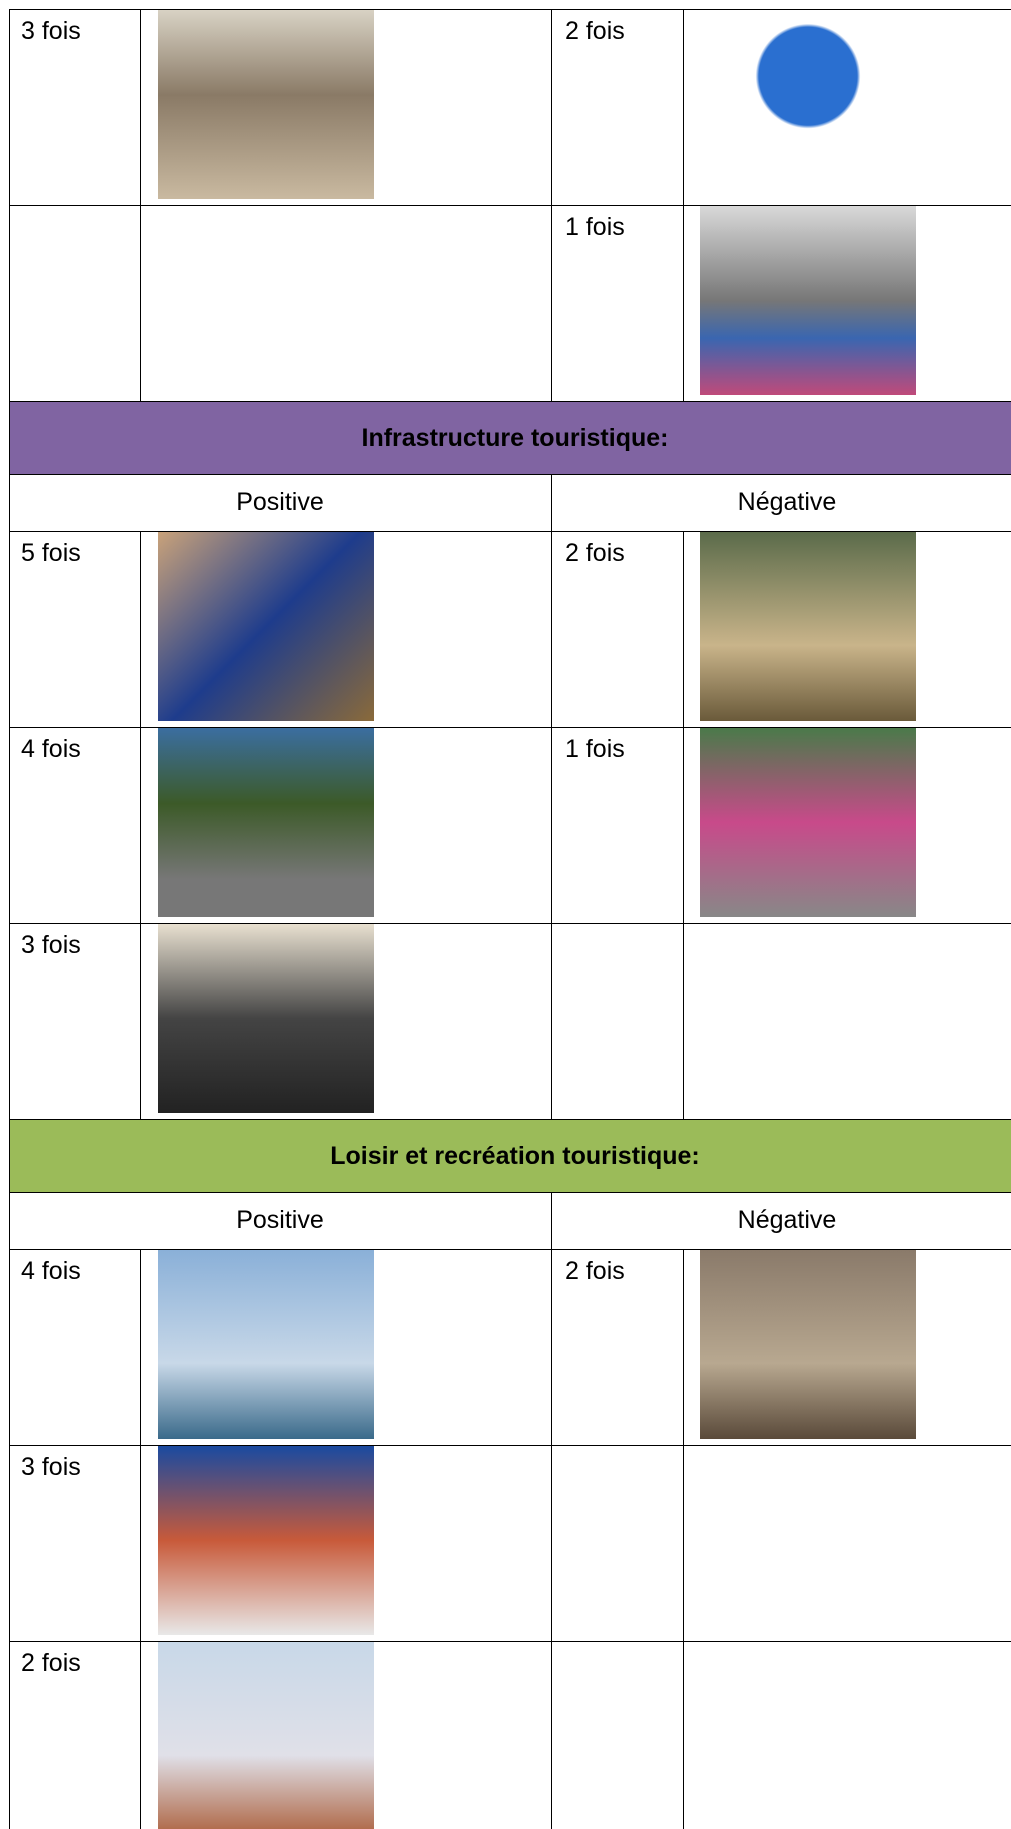 The image size is (1011, 1829). Describe the element at coordinates (510, 1155) in the screenshot. I see `section-title: Loisir et recréation touristique:` at that location.